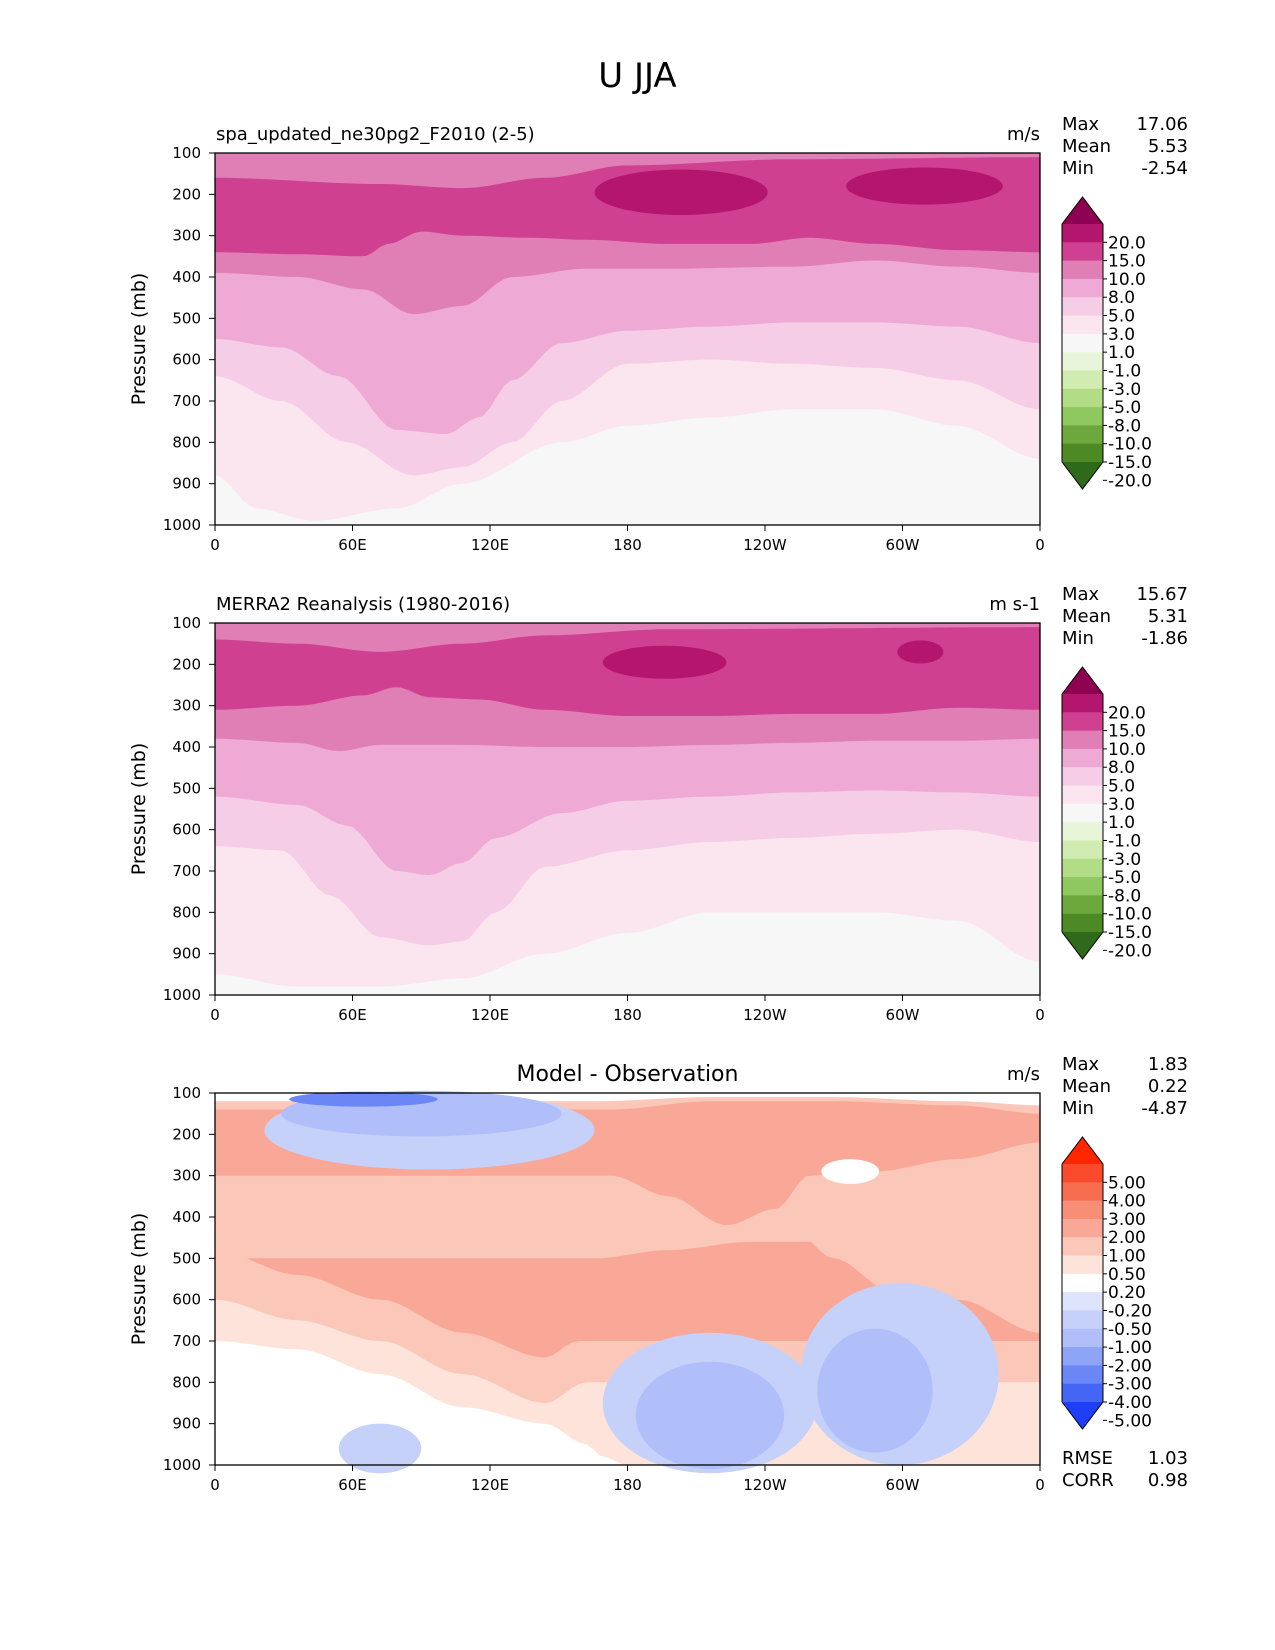  What do you see at coordinates (186, 1217) in the screenshot?
I see `y-tick-label: 400` at bounding box center [186, 1217].